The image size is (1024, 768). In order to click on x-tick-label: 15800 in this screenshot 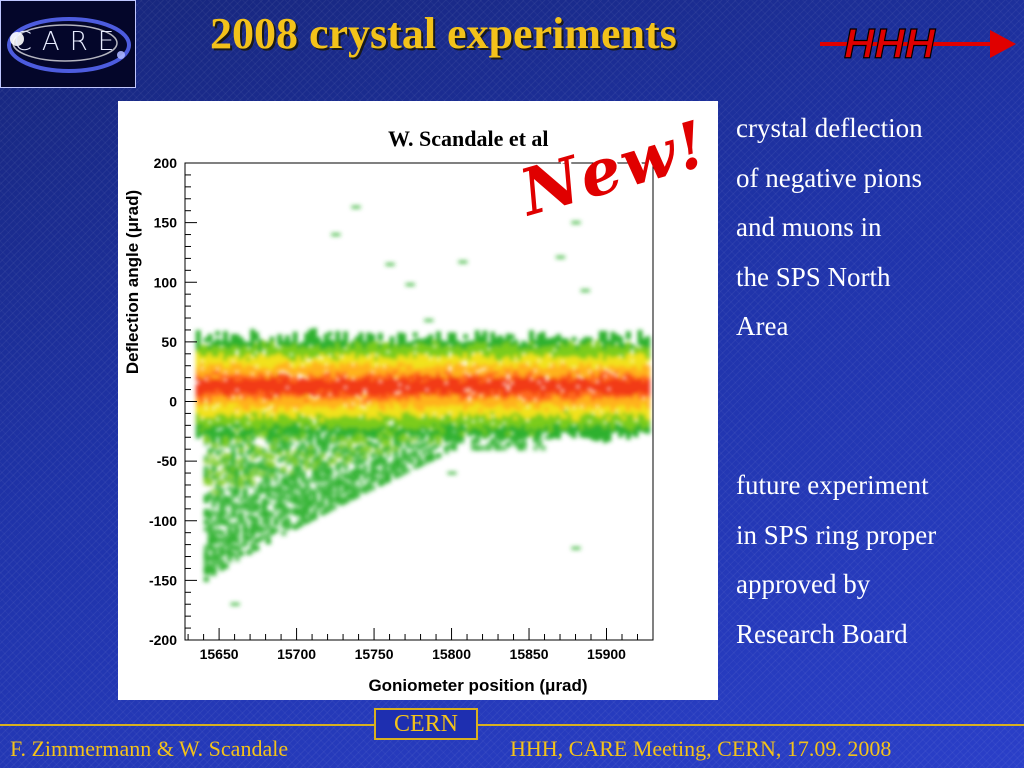, I will do `click(451, 654)`.